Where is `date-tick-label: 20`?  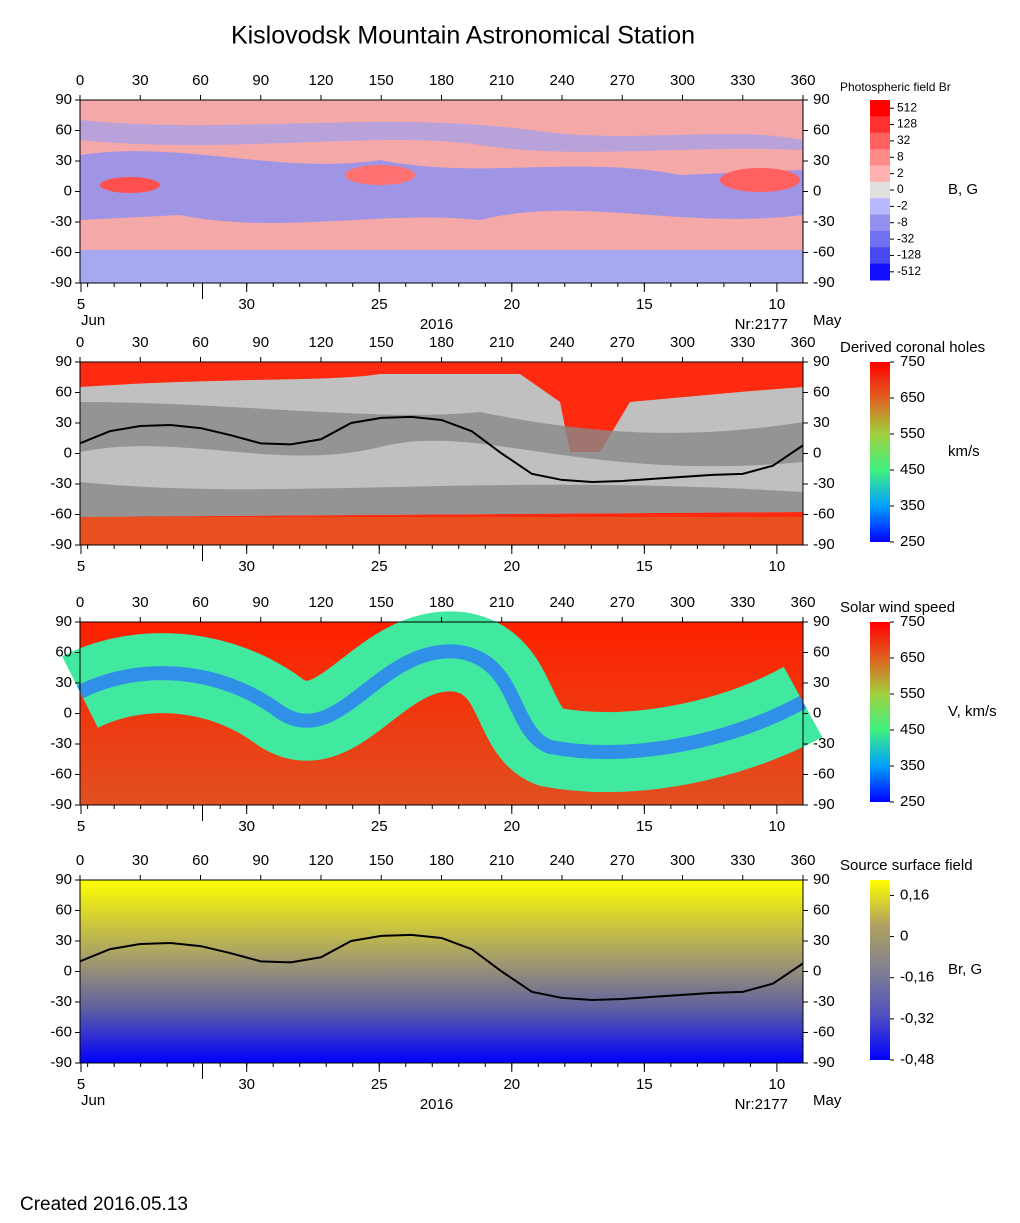 date-tick-label: 20 is located at coordinates (511, 304).